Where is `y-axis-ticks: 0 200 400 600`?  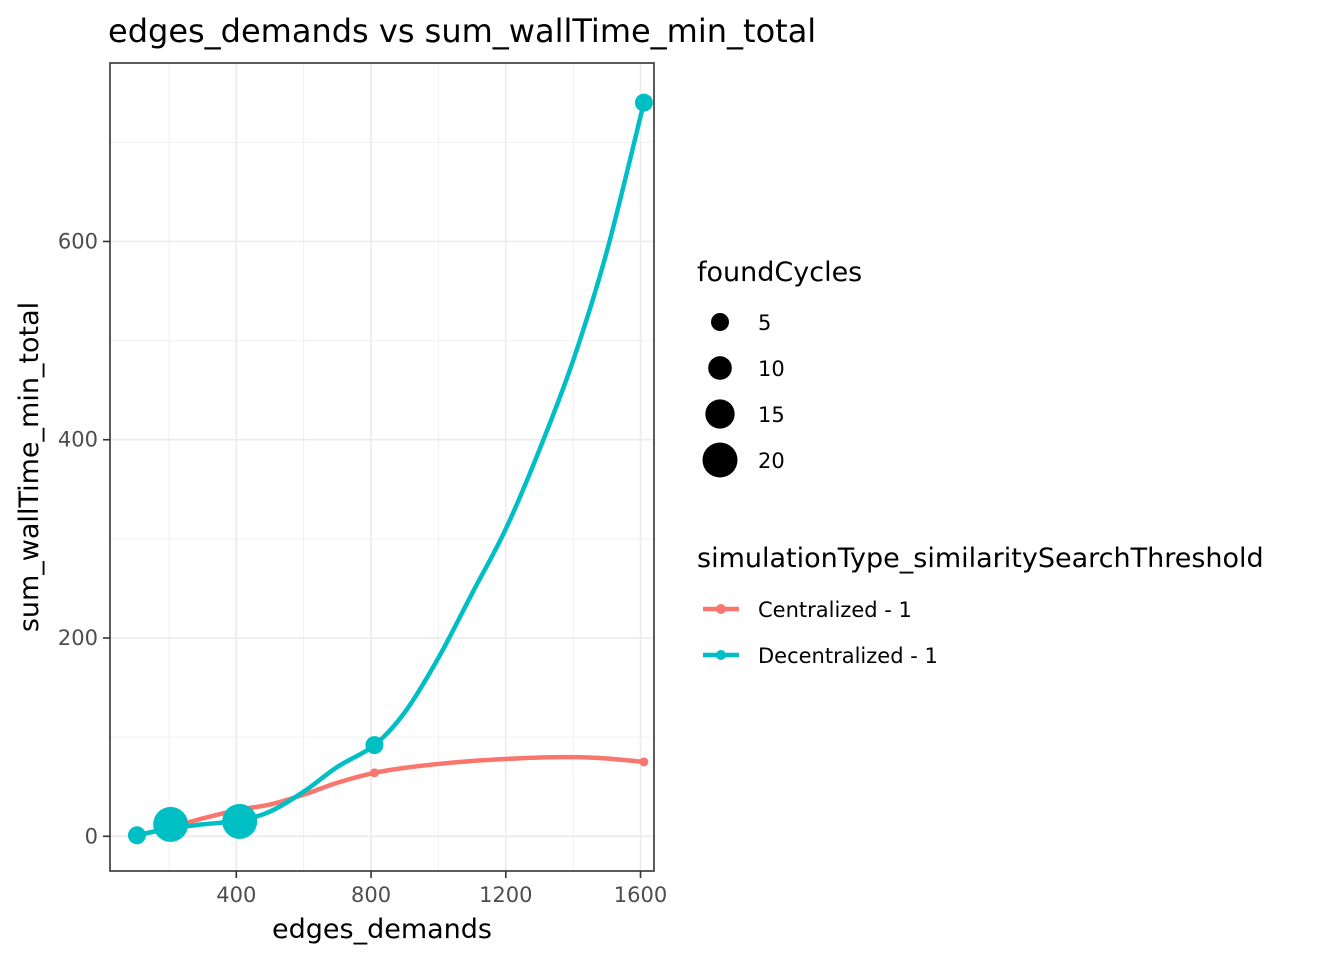
y-axis-ticks: 0 200 400 600 is located at coordinates (84, 538).